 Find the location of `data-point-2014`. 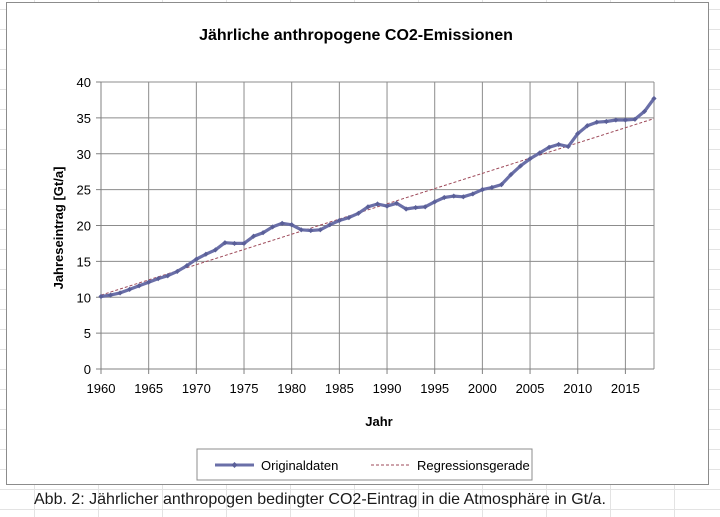

data-point-2014 is located at coordinates (616, 120).